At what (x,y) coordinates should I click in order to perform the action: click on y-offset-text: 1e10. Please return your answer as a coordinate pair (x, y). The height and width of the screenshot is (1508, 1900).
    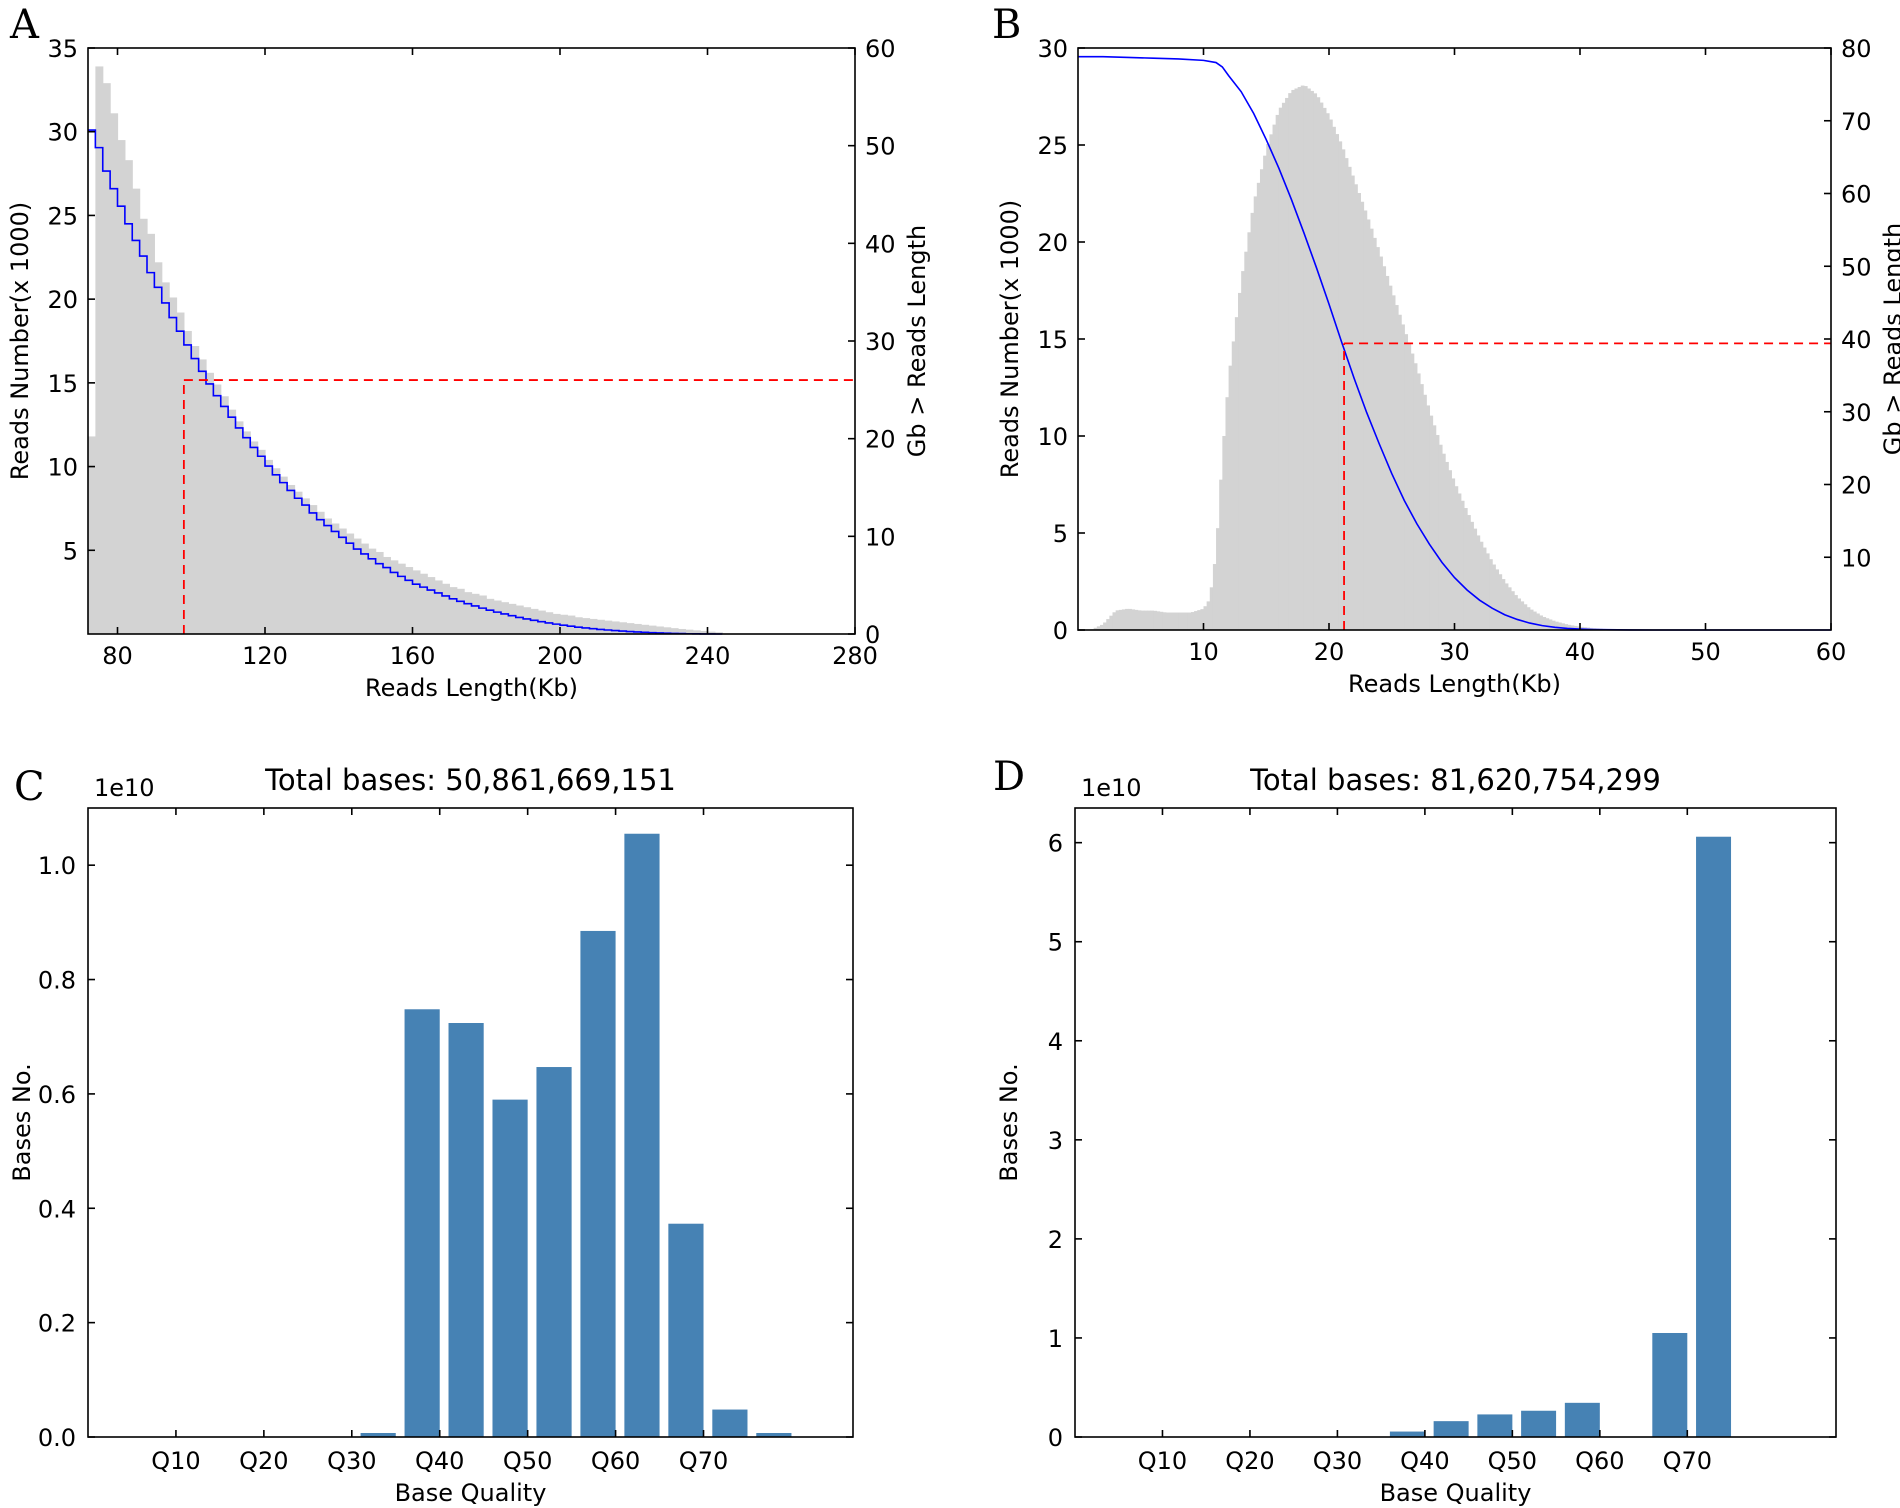
    Looking at the image, I should click on (124, 788).